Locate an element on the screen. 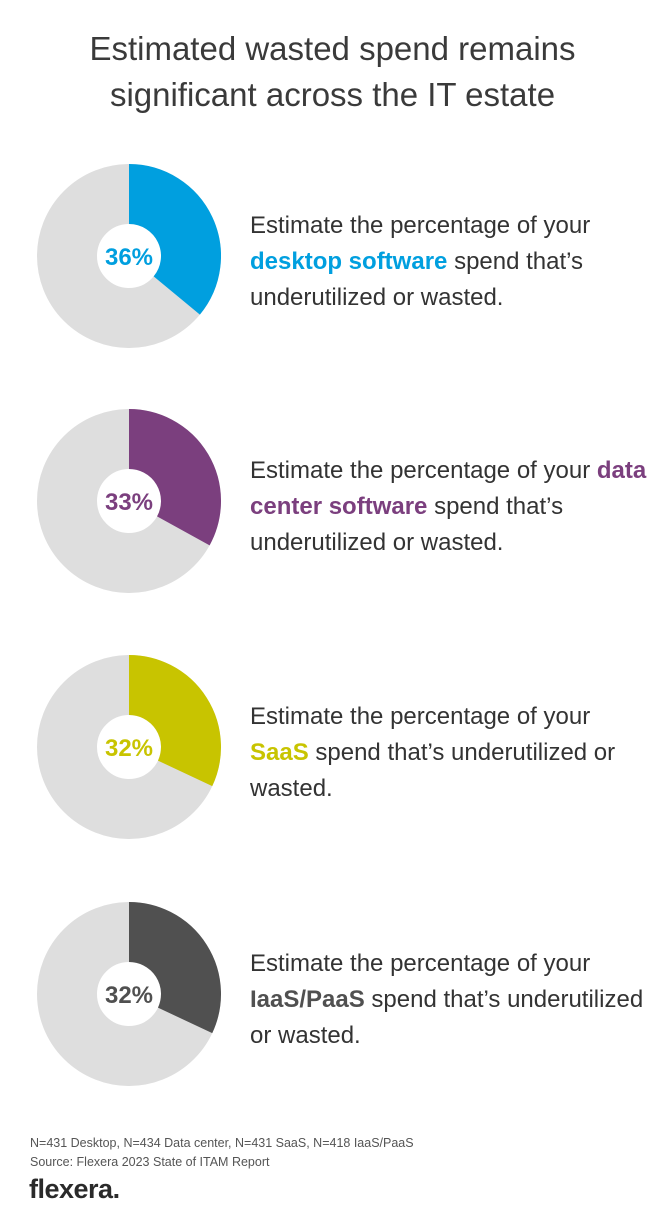 The image size is (665, 1231). question-highlight: data center software is located at coordinates (448, 488).